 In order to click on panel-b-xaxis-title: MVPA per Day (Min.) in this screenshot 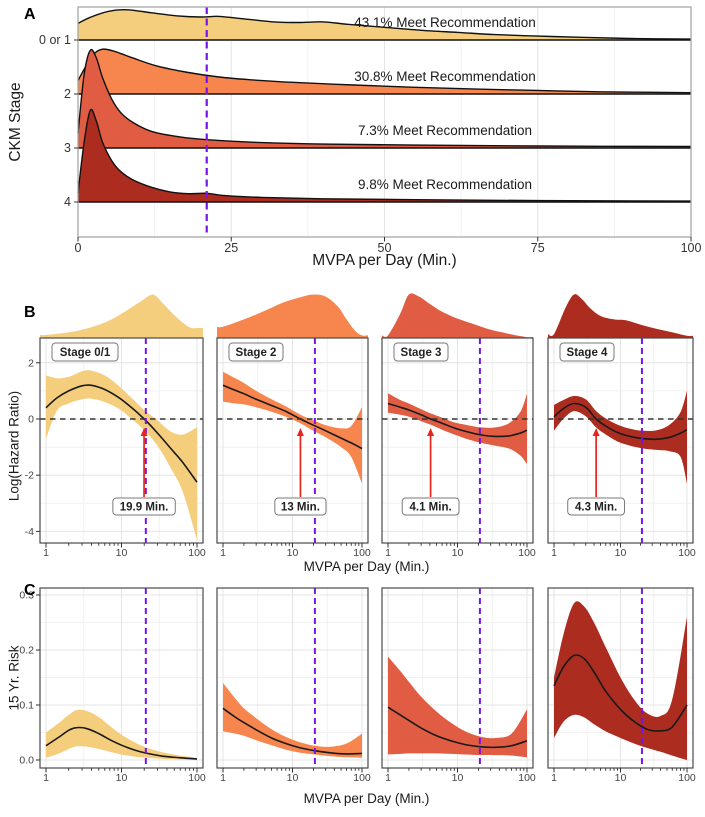, I will do `click(366, 566)`.